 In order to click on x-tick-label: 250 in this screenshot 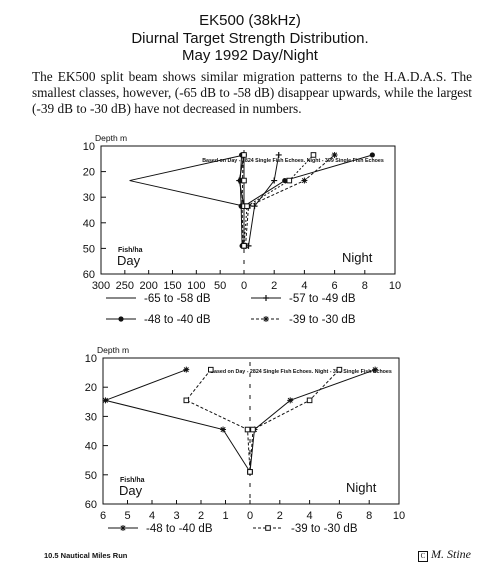, I will do `click(125, 286)`.